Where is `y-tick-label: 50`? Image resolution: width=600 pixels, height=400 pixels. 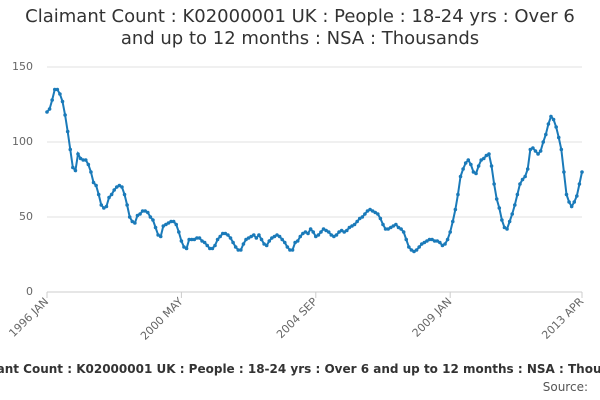
y-tick-label: 50 is located at coordinates (26, 216).